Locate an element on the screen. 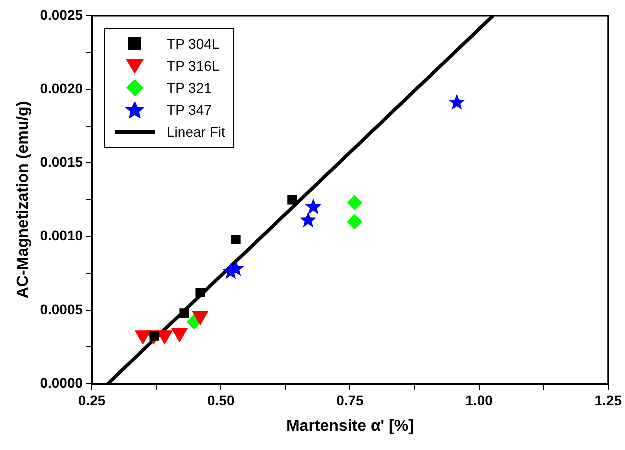 The height and width of the screenshot is (450, 625). legend-label: Linear Fit is located at coordinates (196, 132).